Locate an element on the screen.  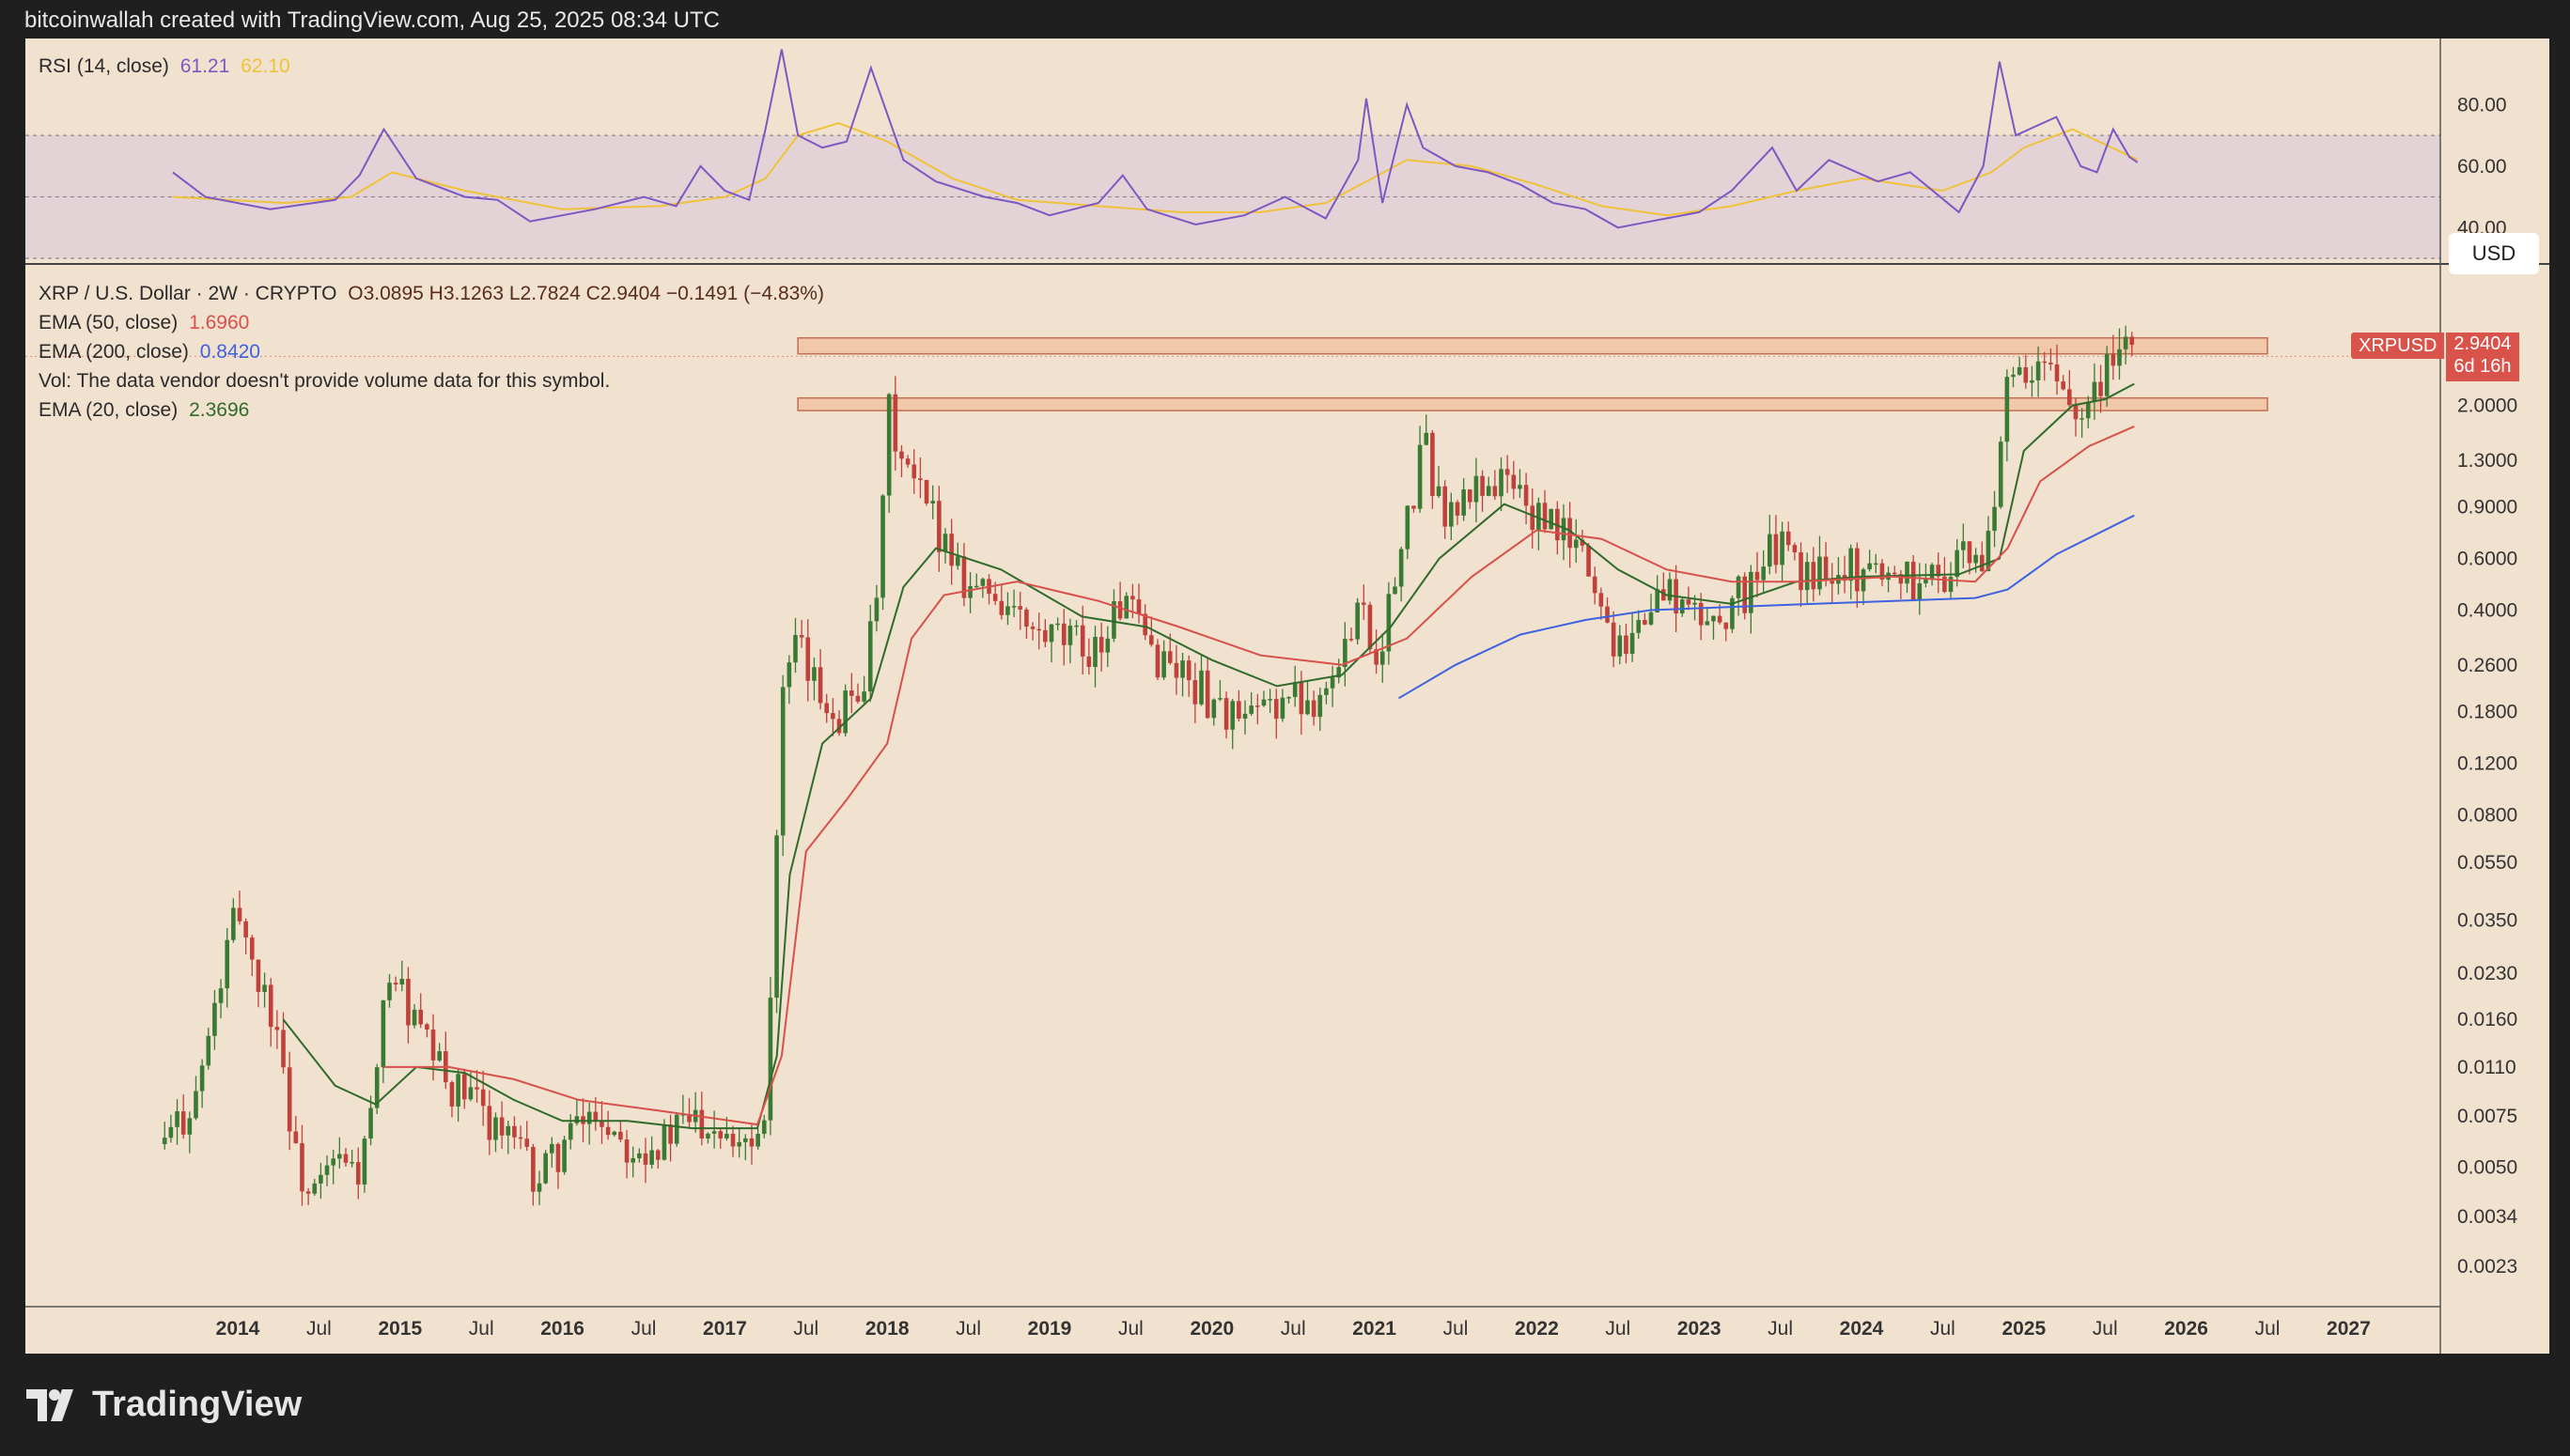
symbol-title: XRP / U.S. Dollar · 2W · CRYPTO is located at coordinates (188, 293).